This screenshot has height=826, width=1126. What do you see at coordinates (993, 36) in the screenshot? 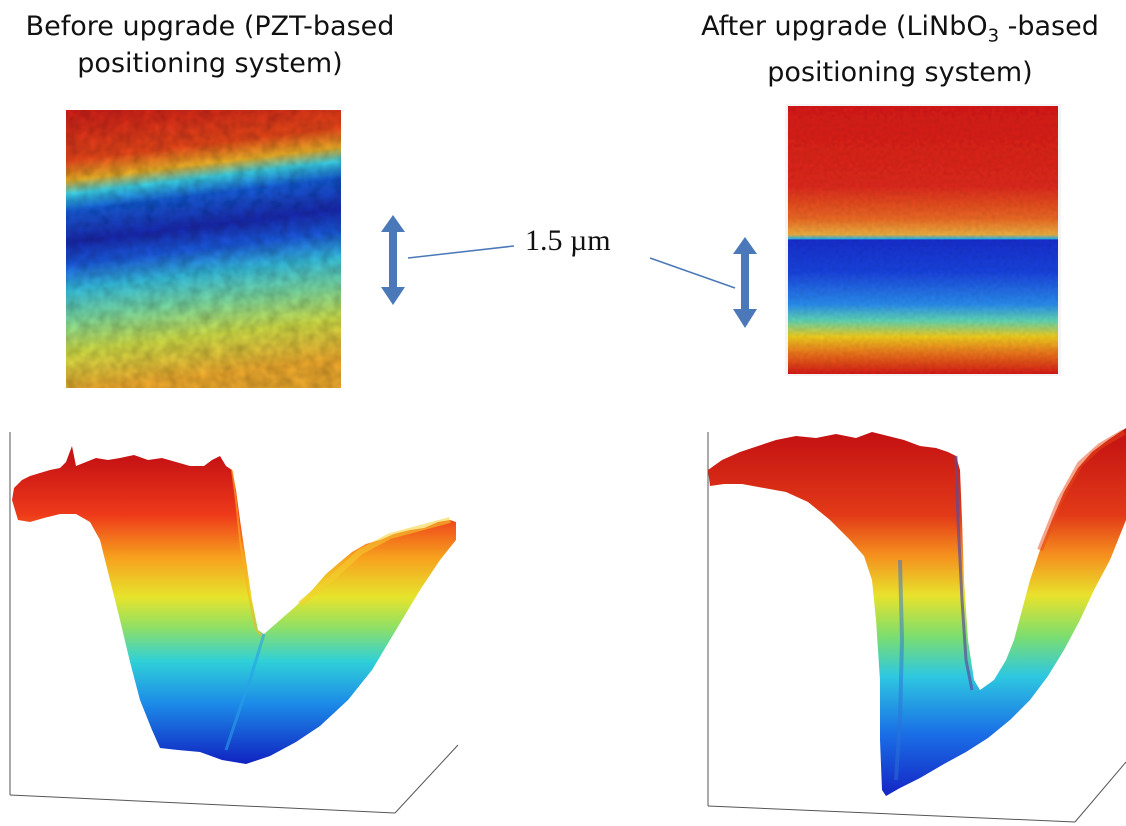
I see `title-after-subscript: 3` at bounding box center [993, 36].